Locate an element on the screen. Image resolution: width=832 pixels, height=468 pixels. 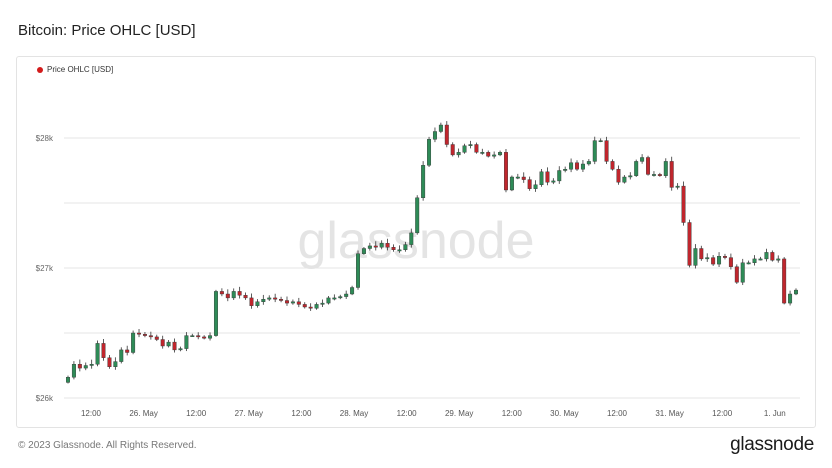
copyright-text: © 2023 Glassnode. All Rights Reserved. is located at coordinates (107, 445).